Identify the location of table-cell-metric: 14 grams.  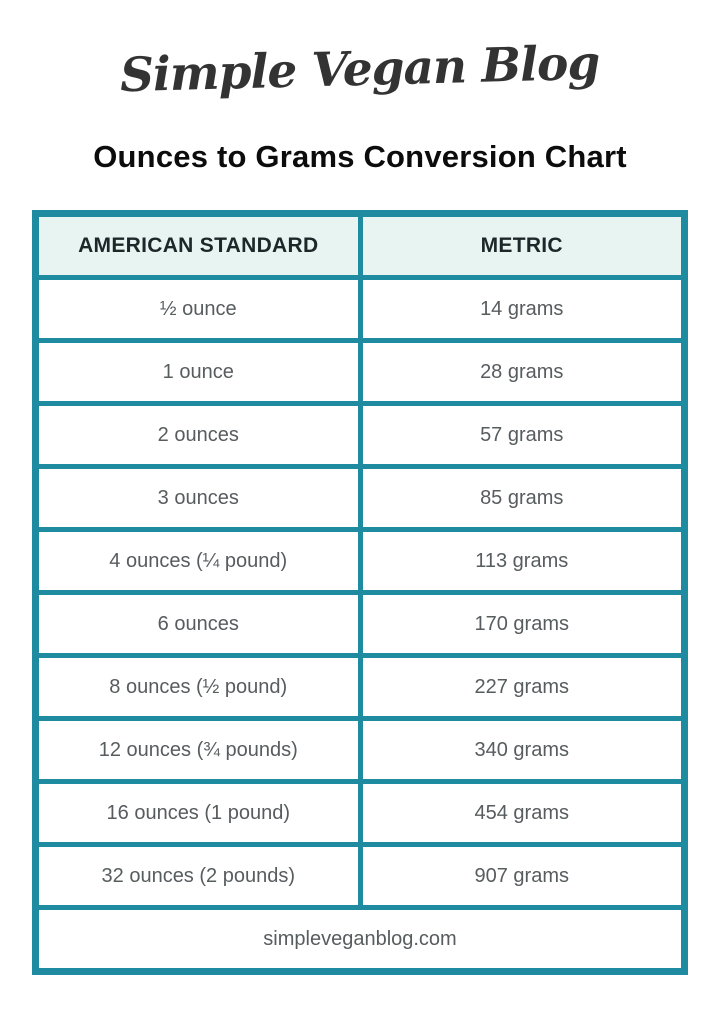
(521, 309).